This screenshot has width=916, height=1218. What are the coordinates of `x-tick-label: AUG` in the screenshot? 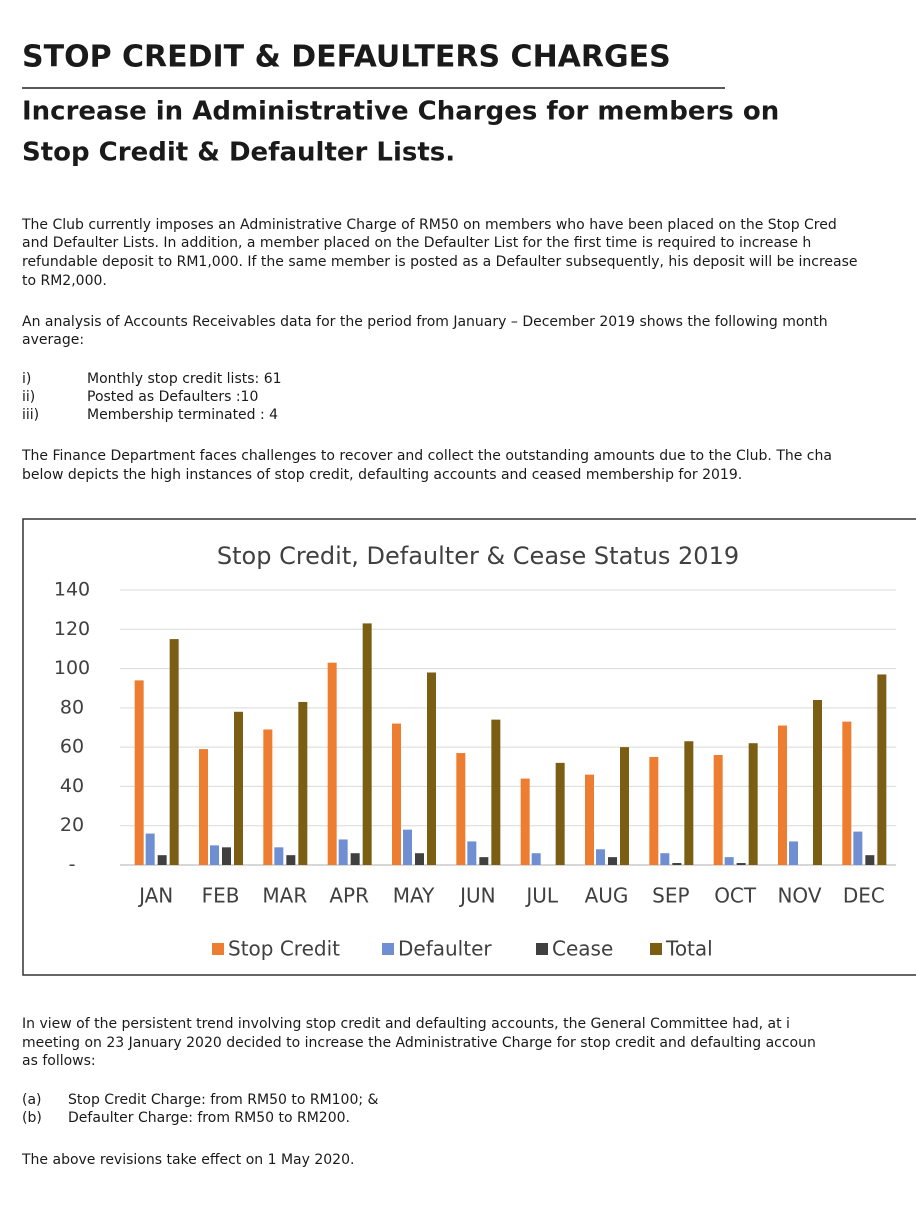 It's located at (607, 896).